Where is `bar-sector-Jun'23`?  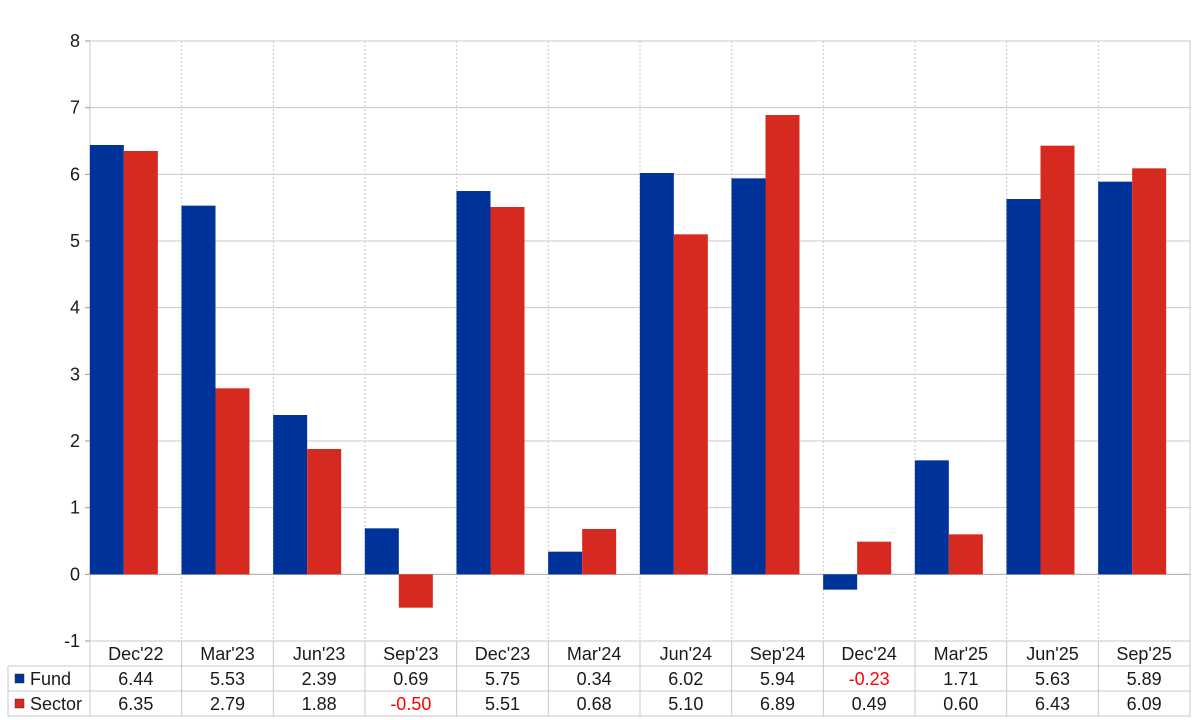
bar-sector-Jun'23 is located at coordinates (324, 512).